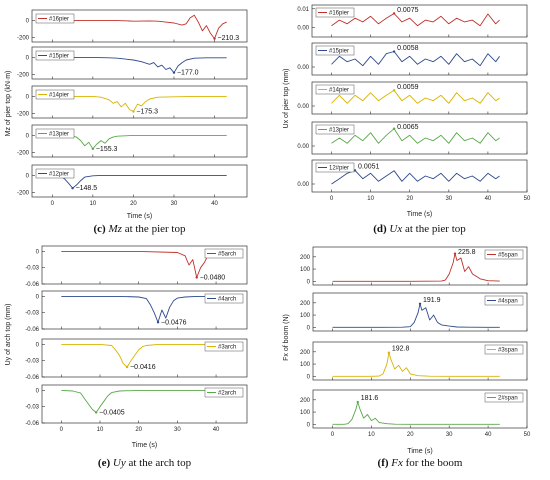 The image size is (550, 480). What do you see at coordinates (145, 463) in the screenshot?
I see `chart-caption: (e) Uy at the arch top` at bounding box center [145, 463].